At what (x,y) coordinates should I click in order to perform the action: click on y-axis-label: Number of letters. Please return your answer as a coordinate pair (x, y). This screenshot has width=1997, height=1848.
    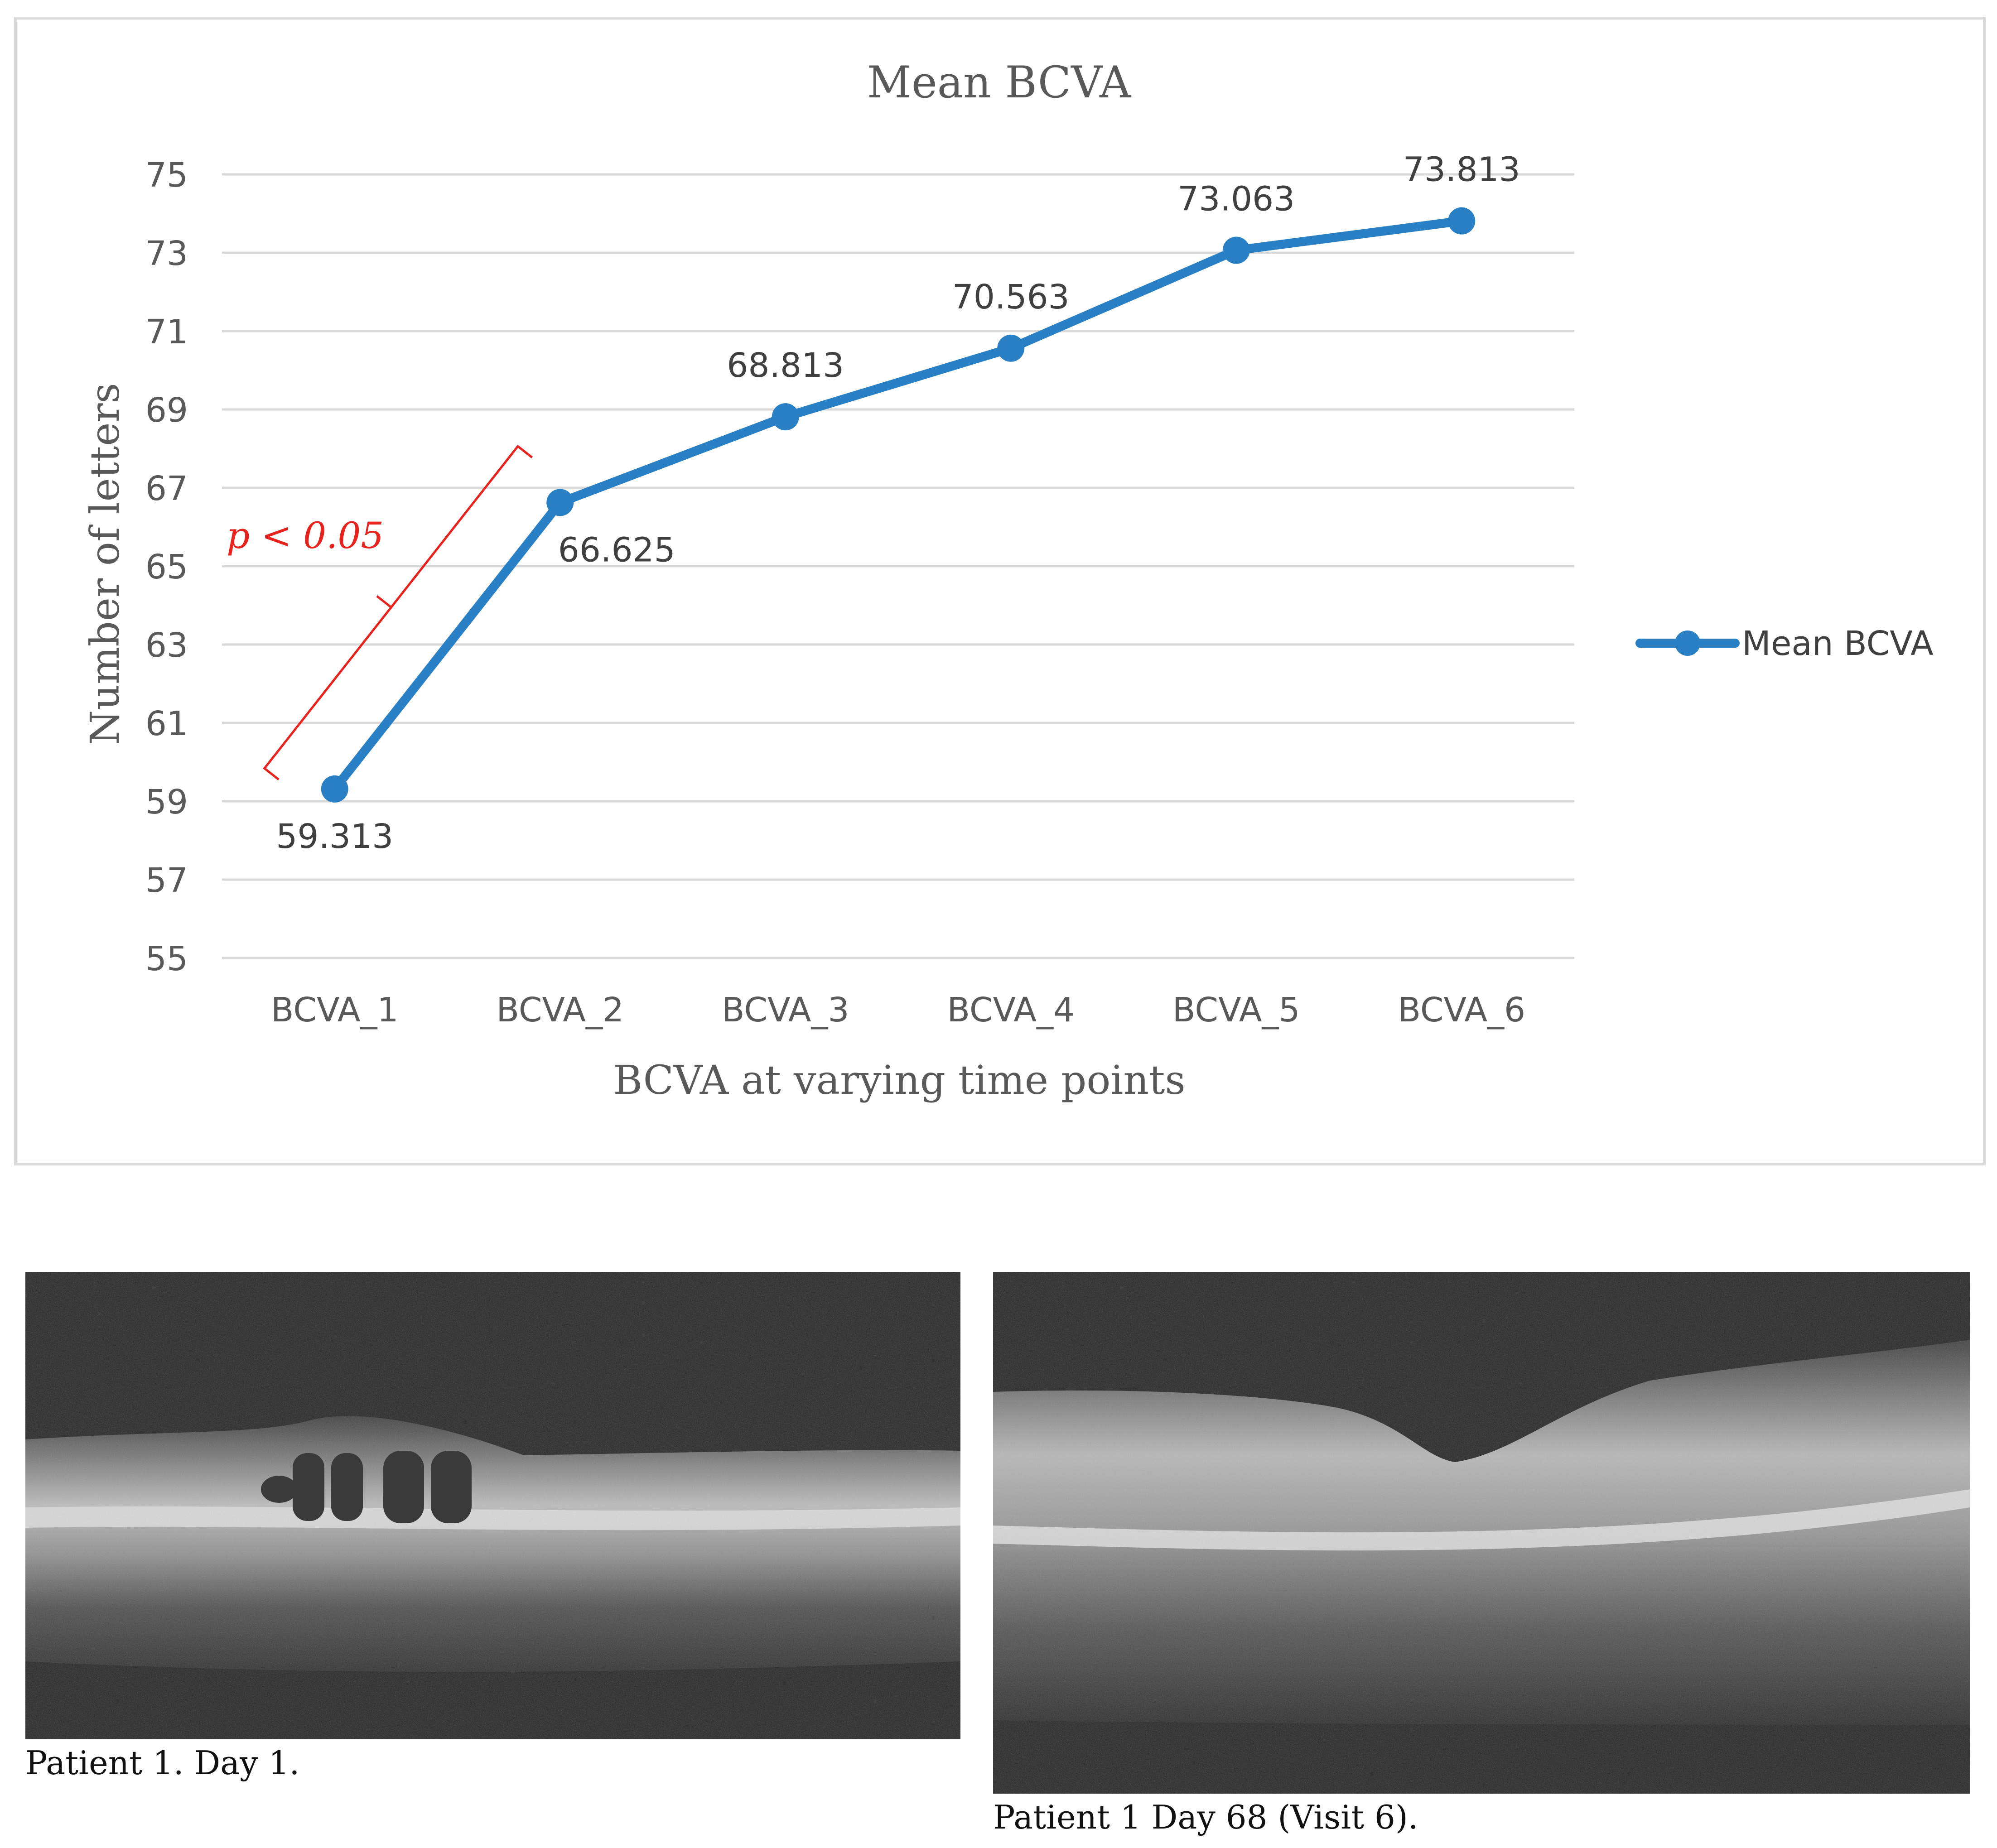
    Looking at the image, I should click on (105, 564).